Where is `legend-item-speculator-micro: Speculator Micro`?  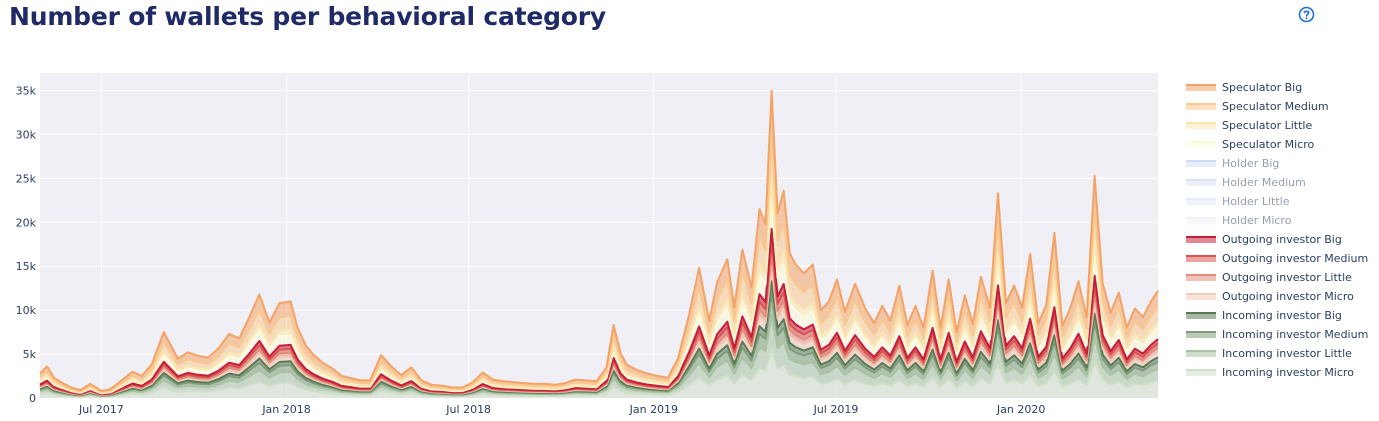
legend-item-speculator-micro: Speculator Micro is located at coordinates (1281, 144).